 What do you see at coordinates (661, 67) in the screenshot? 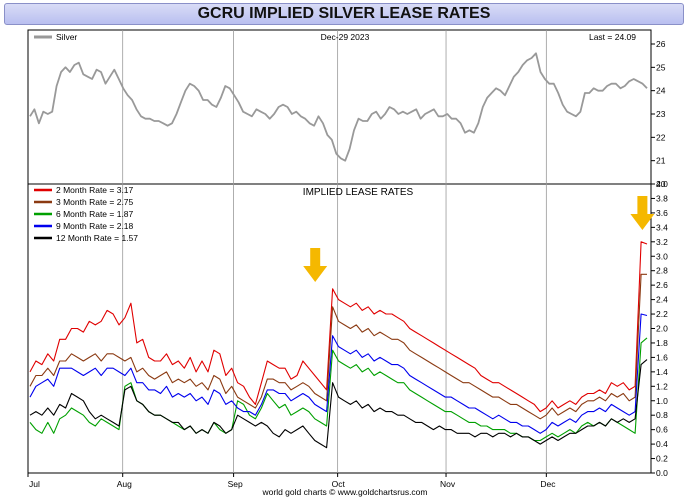
I see `y-tick-label: 25` at bounding box center [661, 67].